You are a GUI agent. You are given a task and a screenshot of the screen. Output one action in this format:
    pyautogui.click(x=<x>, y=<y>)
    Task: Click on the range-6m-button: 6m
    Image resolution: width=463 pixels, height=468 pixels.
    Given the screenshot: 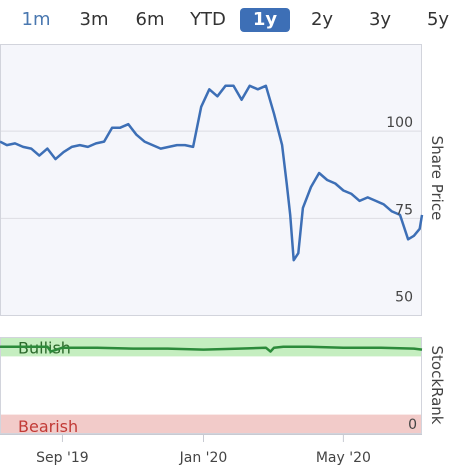 What is the action you would take?
    pyautogui.click(x=150, y=19)
    